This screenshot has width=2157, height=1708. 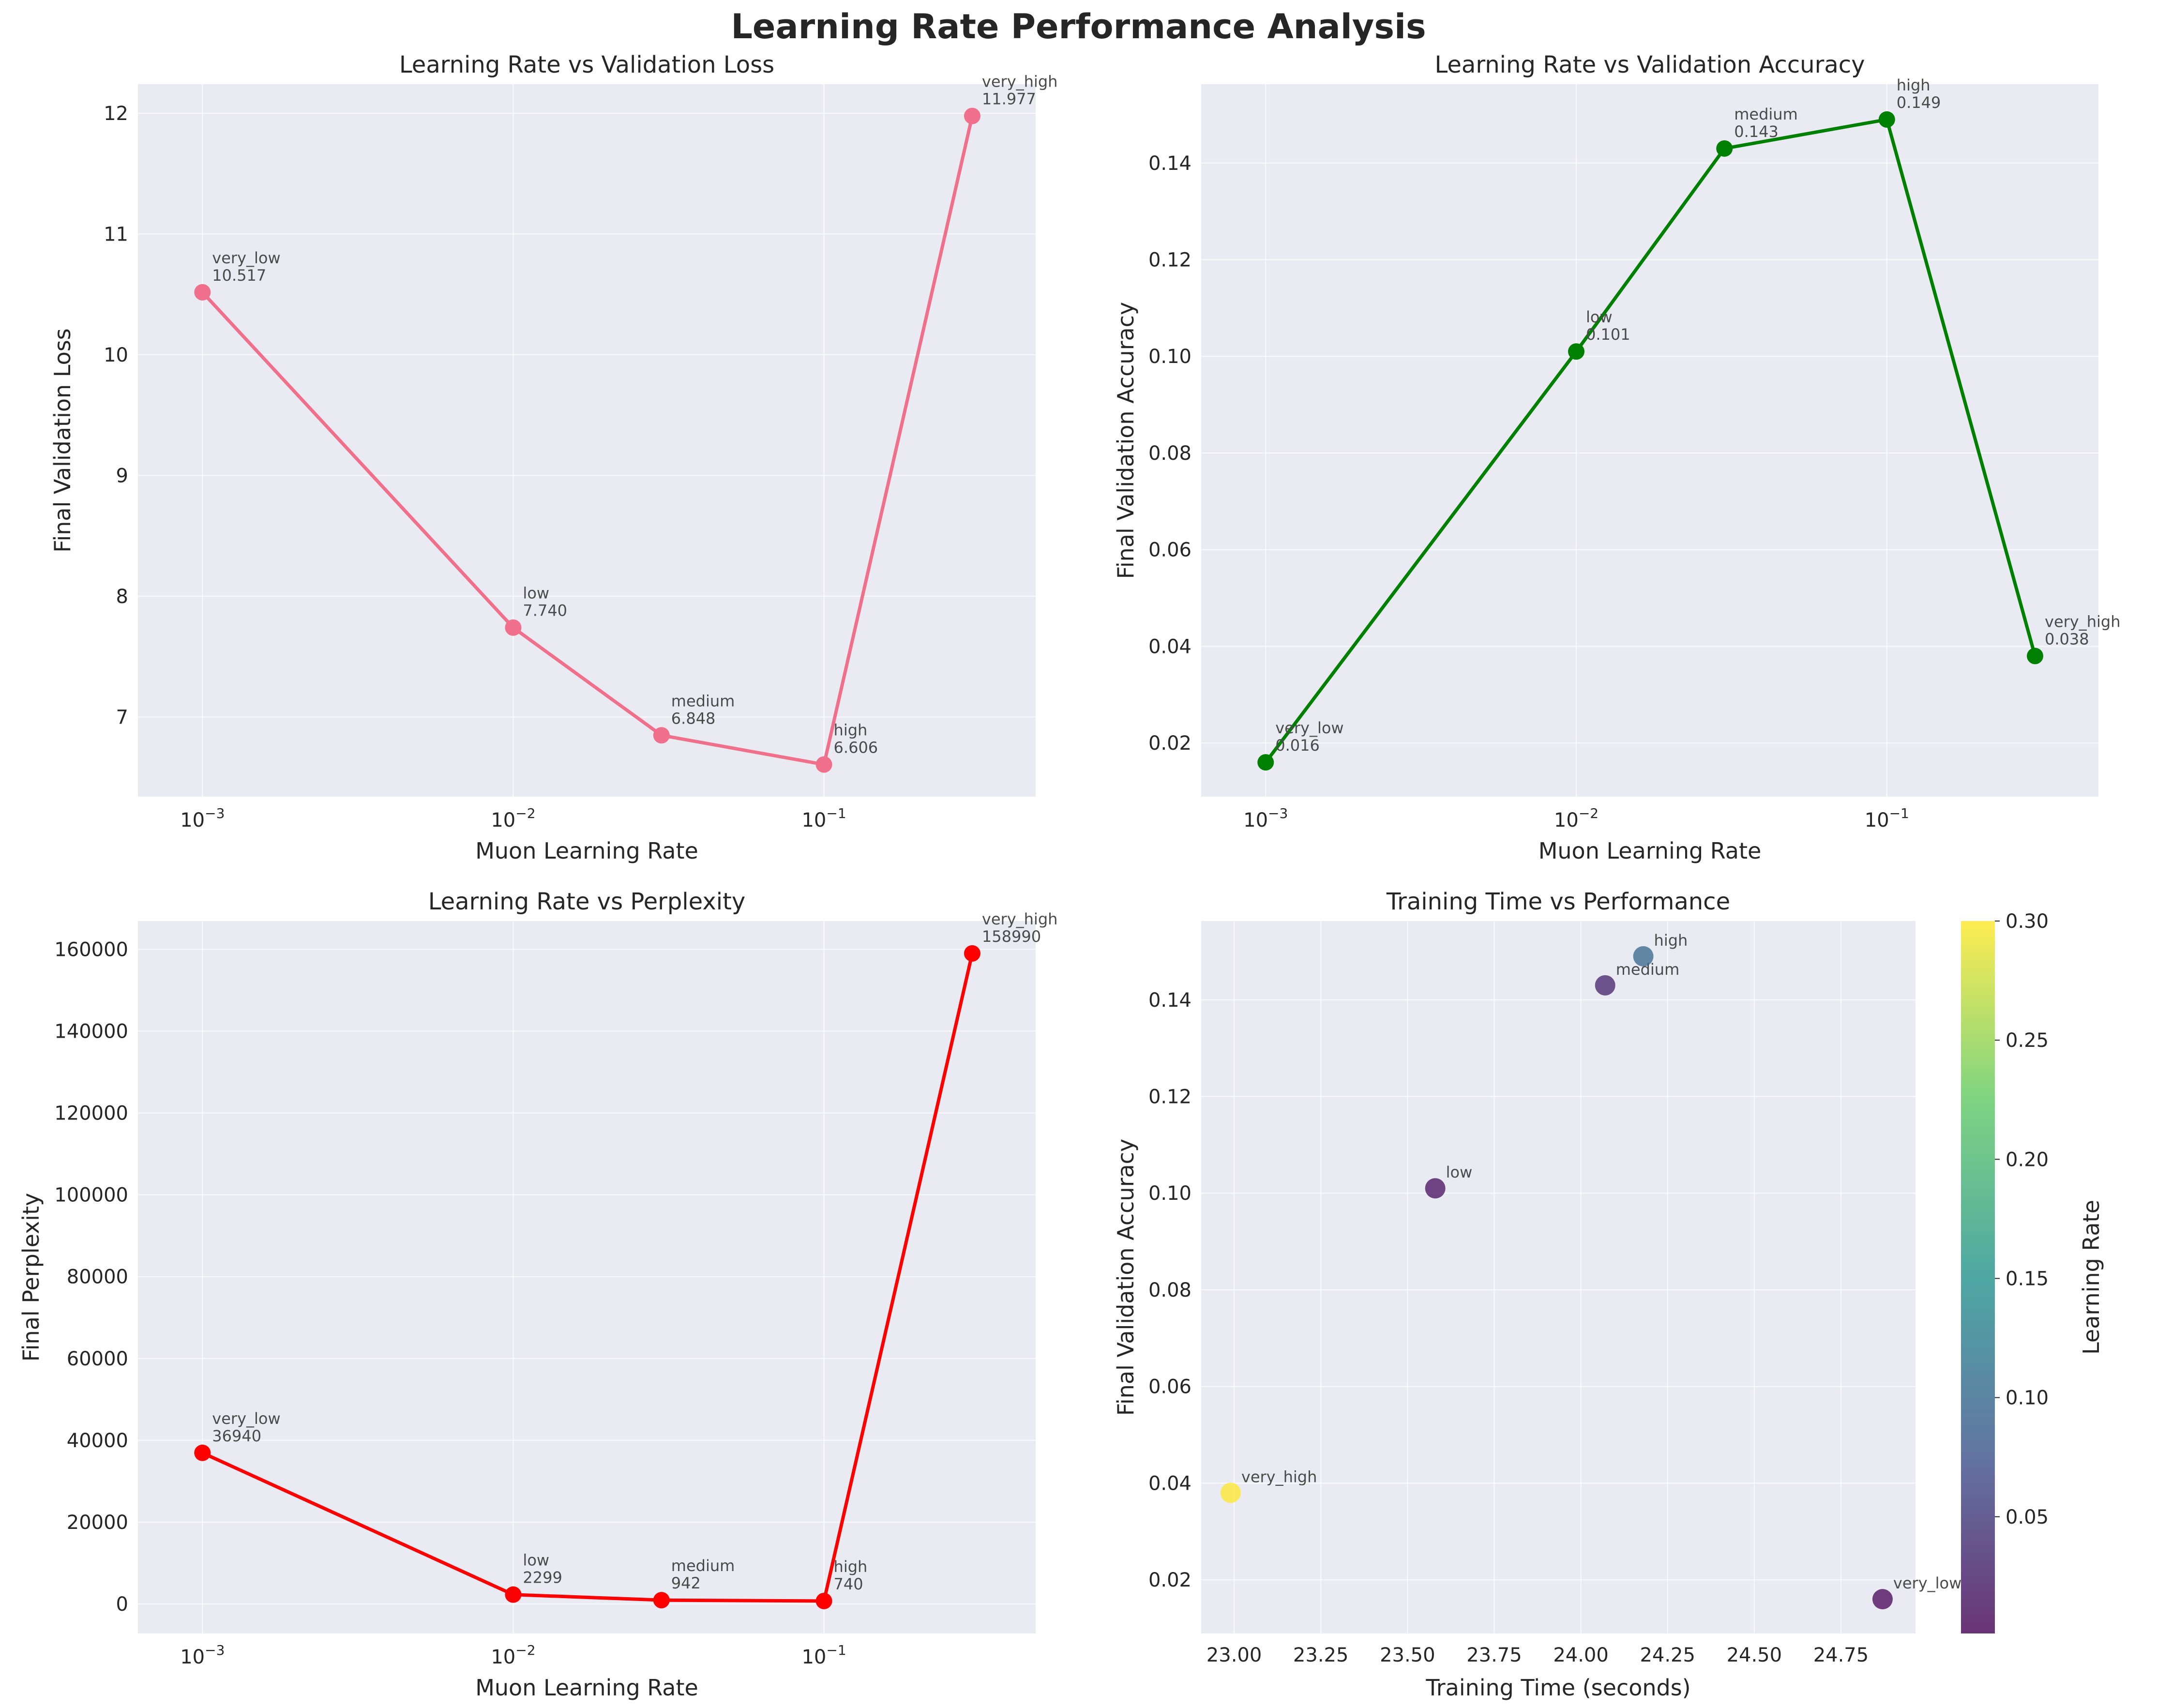 I want to click on point-value-label: 0.149, so click(x=1919, y=103).